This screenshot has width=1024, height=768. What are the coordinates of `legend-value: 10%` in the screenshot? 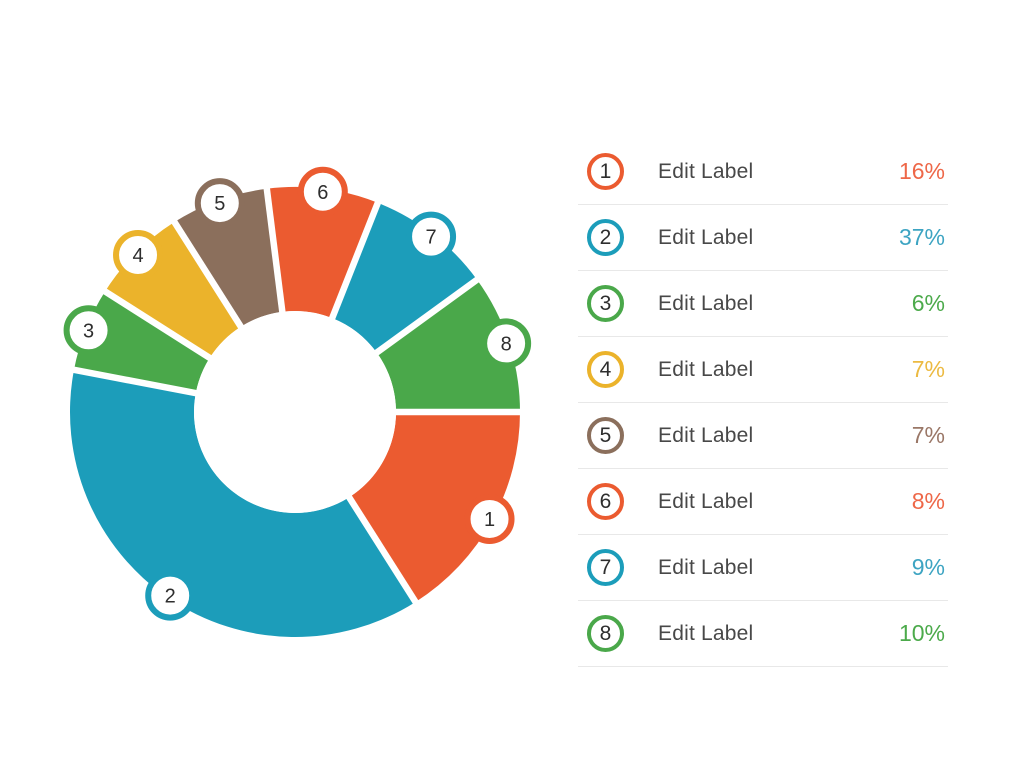 It's located at (921, 633).